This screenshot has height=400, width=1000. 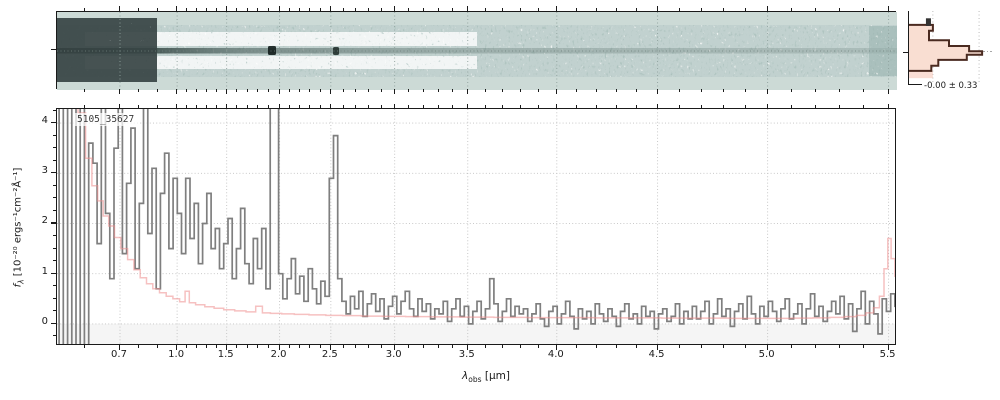 What do you see at coordinates (53, 50) in the screenshot?
I see `spec2d-left-tick` at bounding box center [53, 50].